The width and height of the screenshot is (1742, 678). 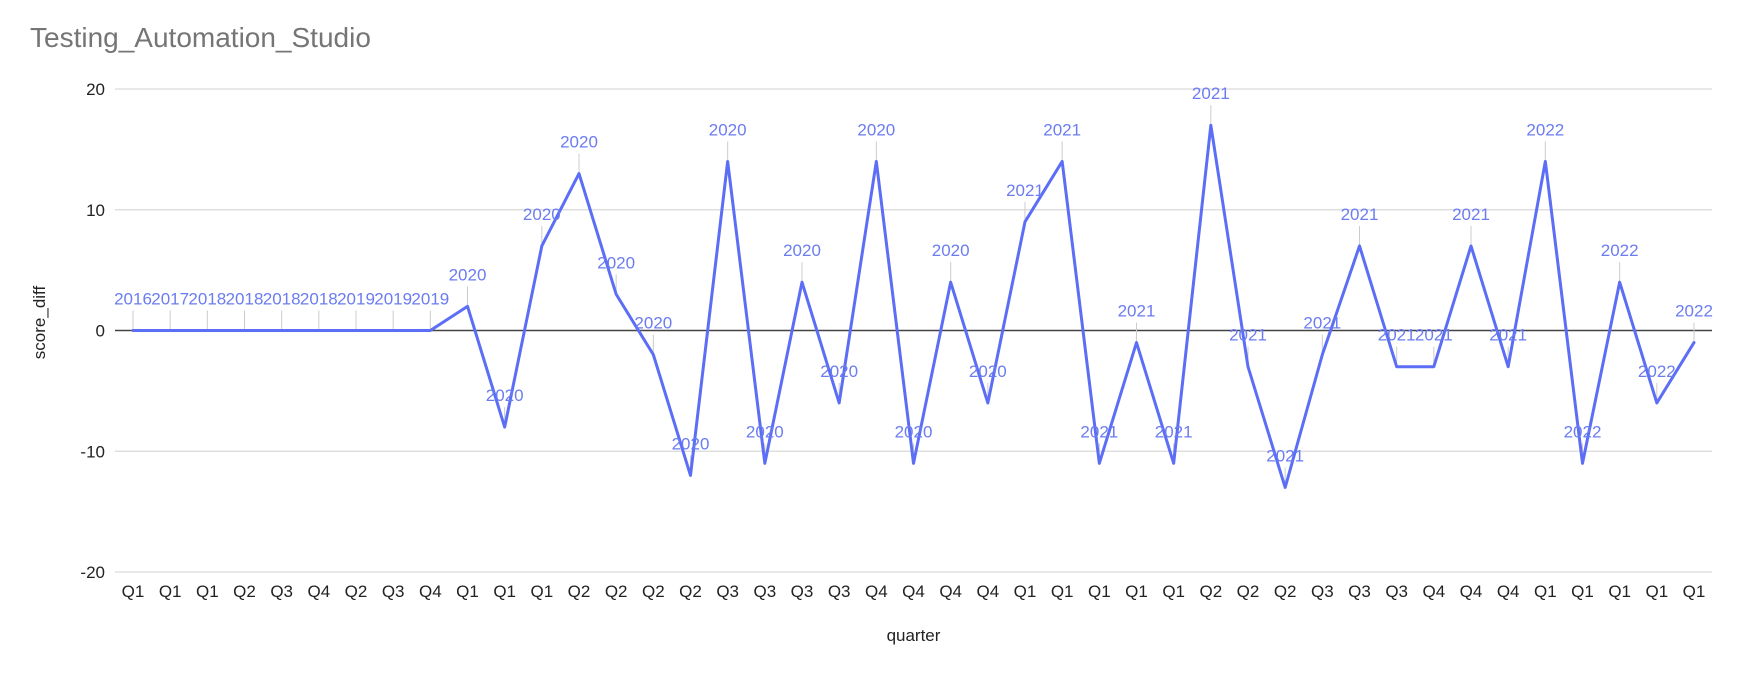 What do you see at coordinates (200, 37) in the screenshot?
I see `chart-title: Testing_Automation_Studio` at bounding box center [200, 37].